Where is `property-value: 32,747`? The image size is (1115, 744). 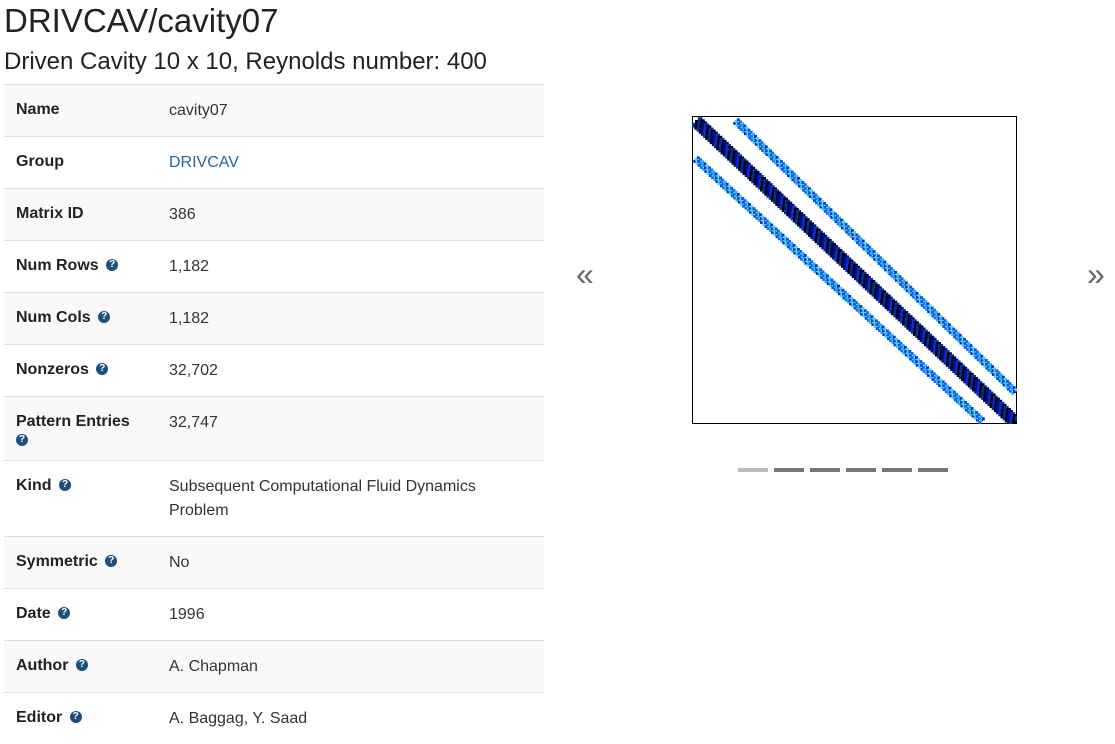
property-value: 32,747 is located at coordinates (193, 422).